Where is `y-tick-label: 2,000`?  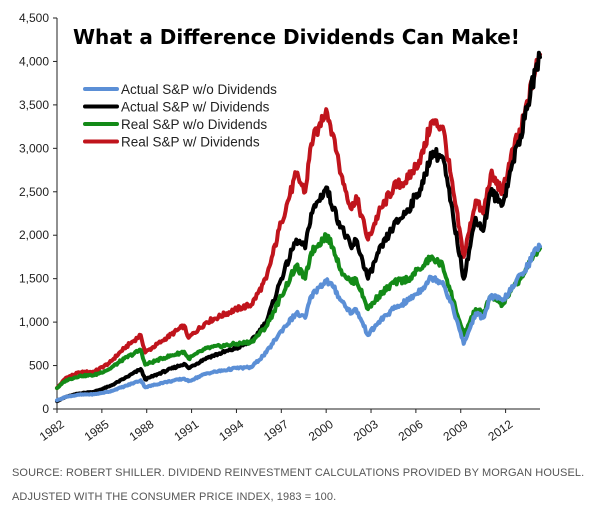
y-tick-label: 2,000 is located at coordinates (34, 235).